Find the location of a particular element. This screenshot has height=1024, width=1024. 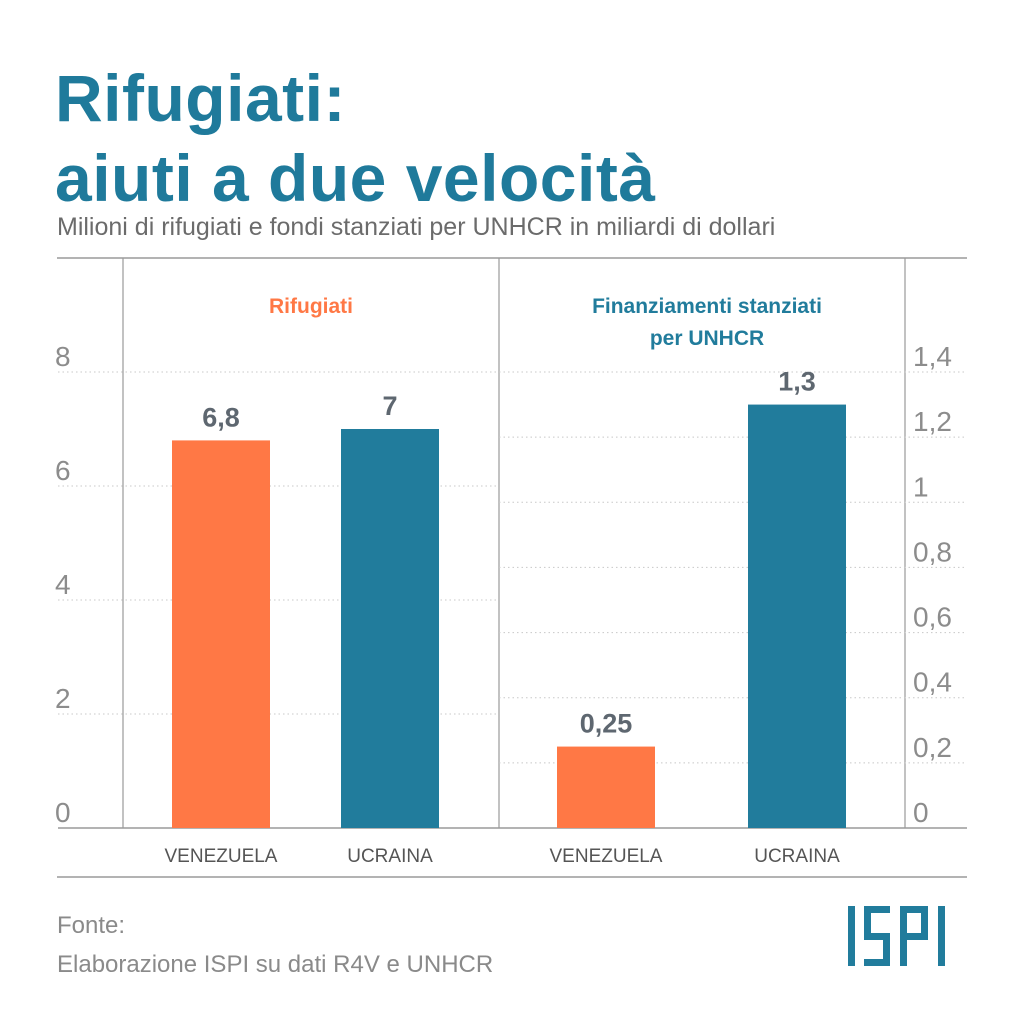

panel-title: per UNHCR is located at coordinates (707, 338).